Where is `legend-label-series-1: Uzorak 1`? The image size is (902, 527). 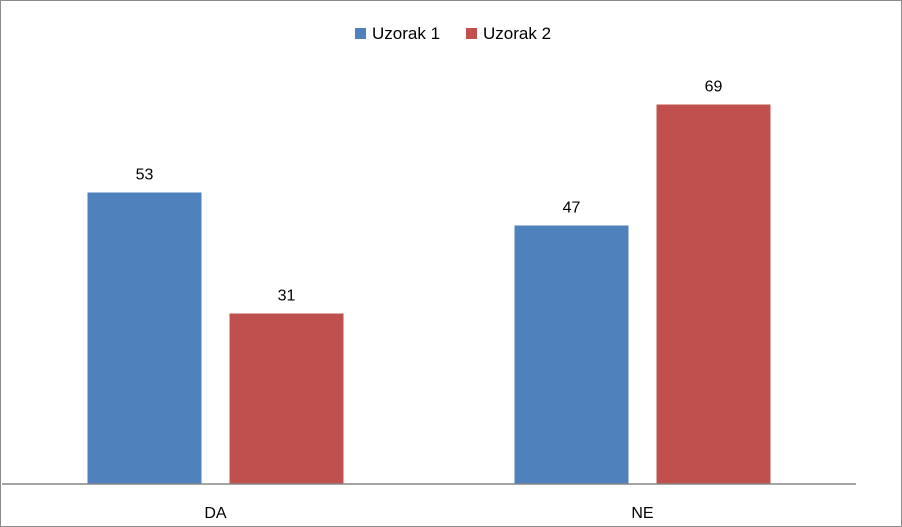 legend-label-series-1: Uzorak 1 is located at coordinates (406, 33).